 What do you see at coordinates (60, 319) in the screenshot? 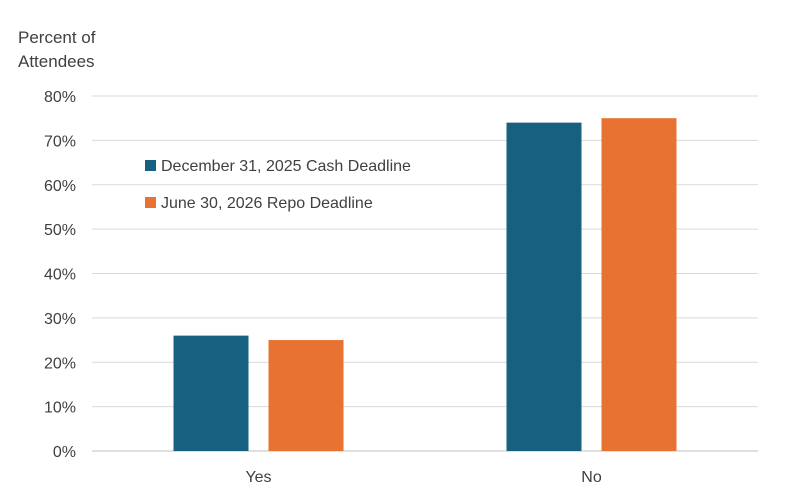
I see `y-tick-label: 30%` at bounding box center [60, 319].